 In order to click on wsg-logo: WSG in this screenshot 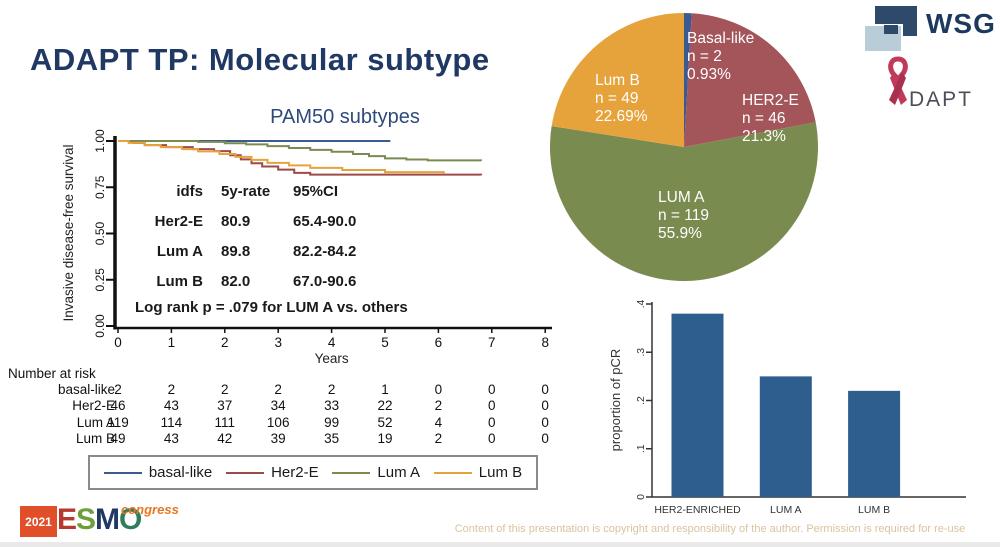, I will do `click(929, 30)`.